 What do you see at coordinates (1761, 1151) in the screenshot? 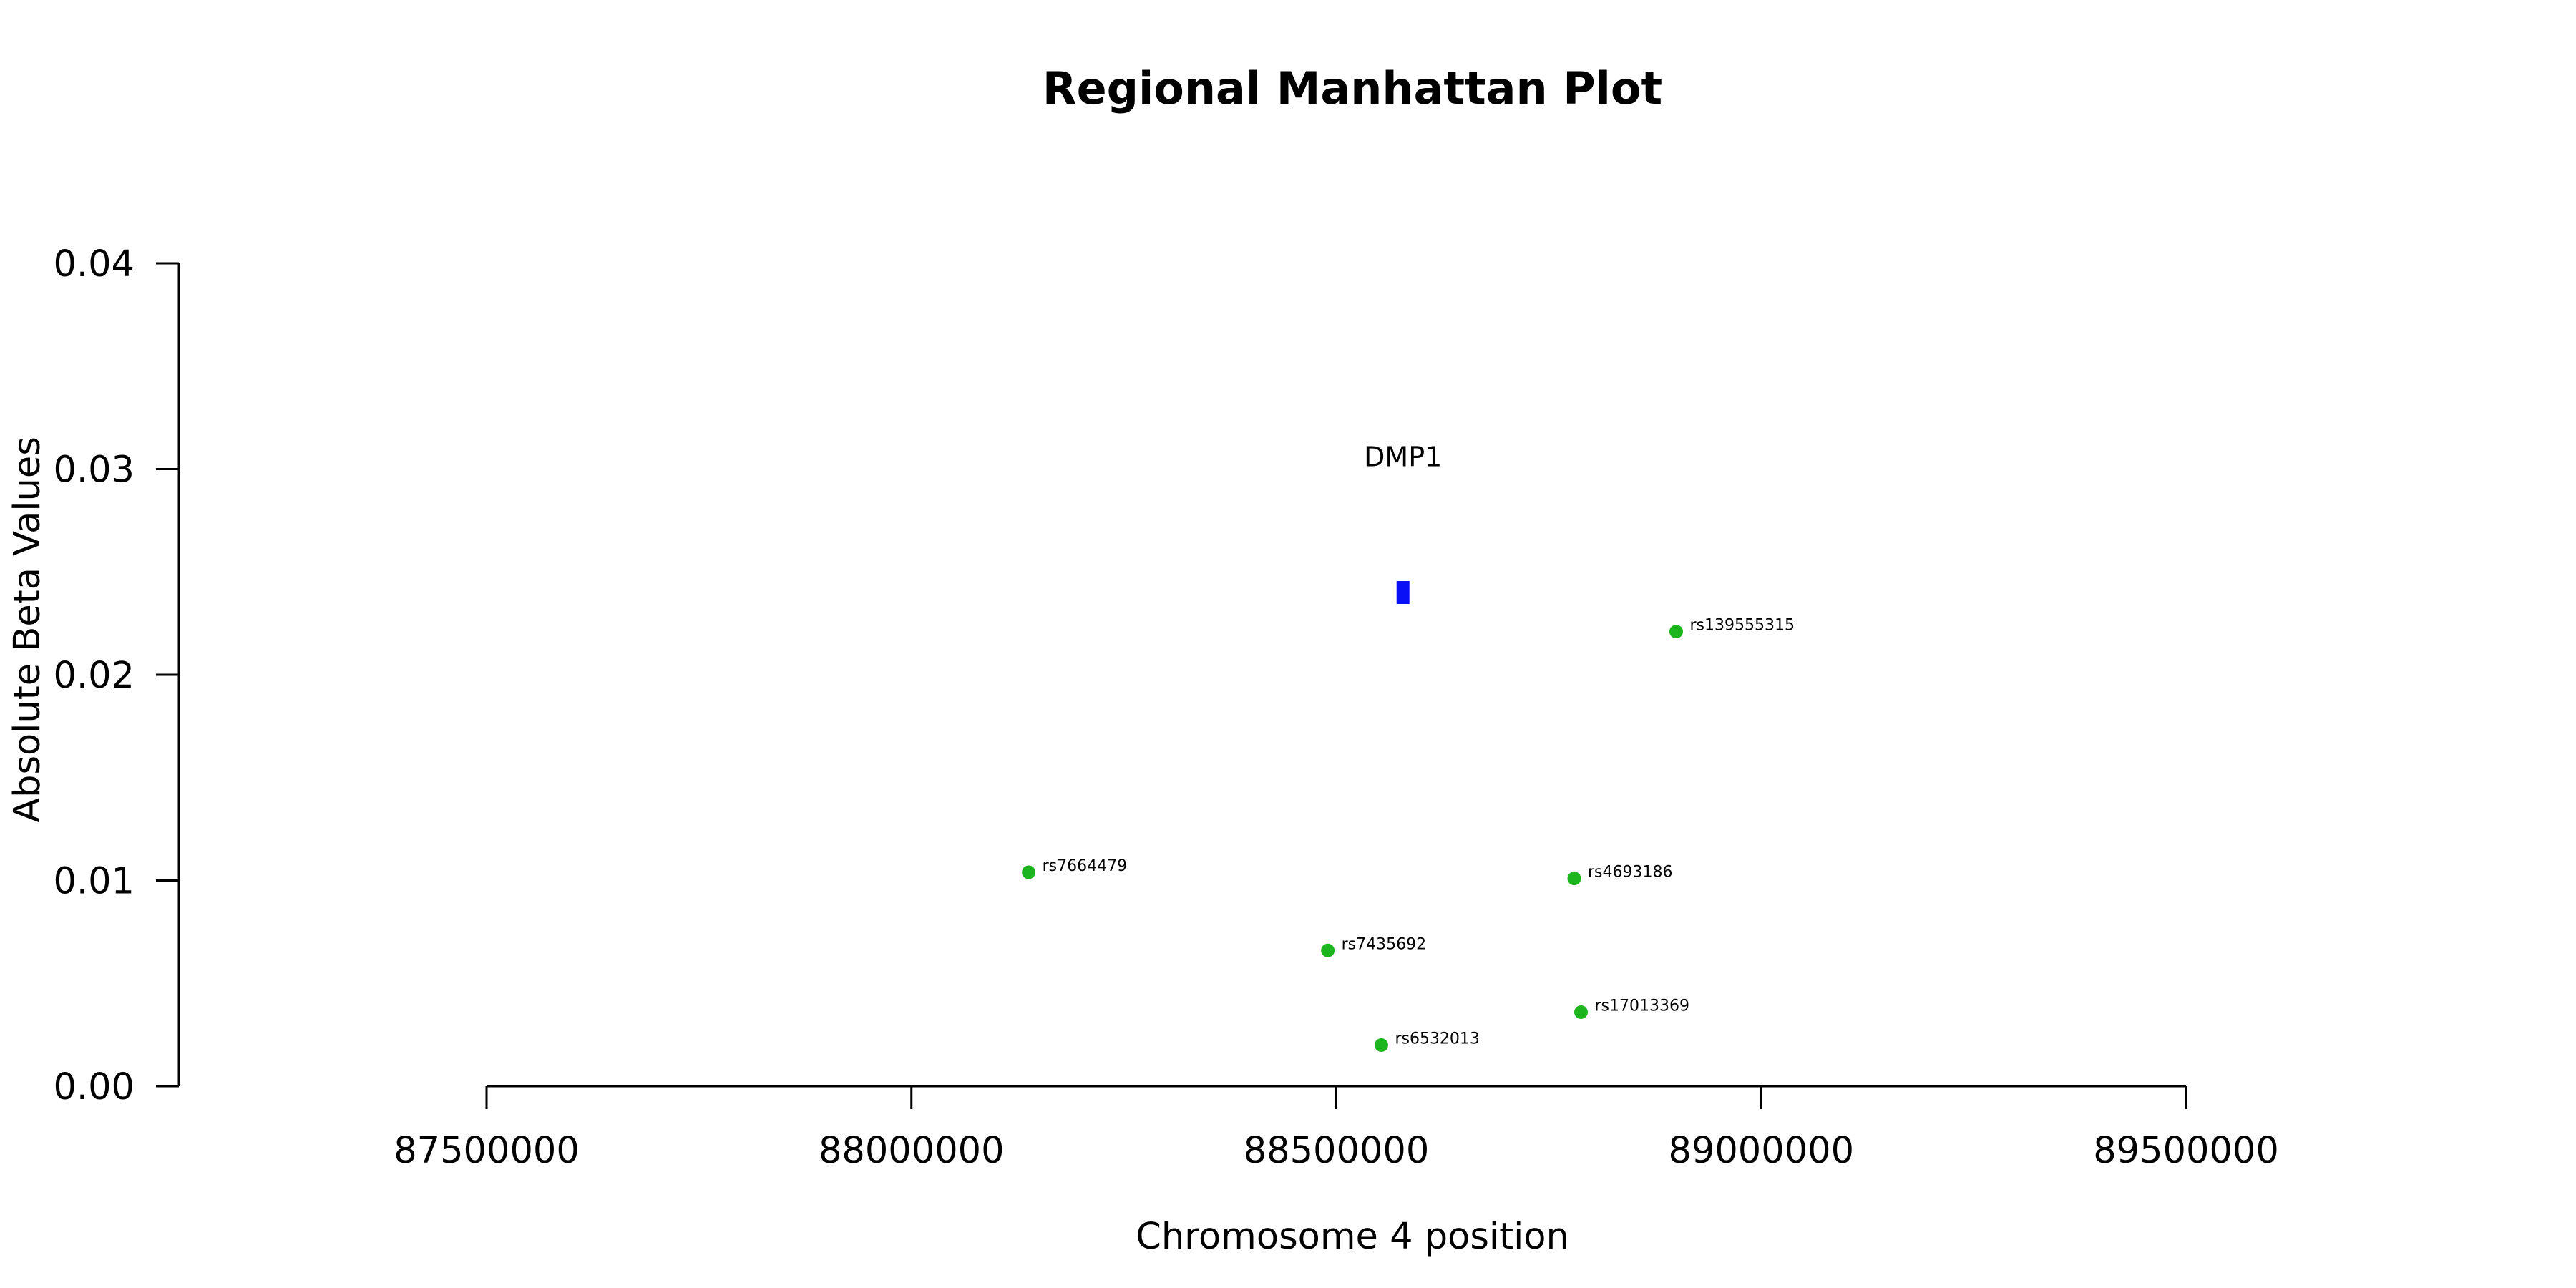
I see `x-tick-label: 89000000` at bounding box center [1761, 1151].